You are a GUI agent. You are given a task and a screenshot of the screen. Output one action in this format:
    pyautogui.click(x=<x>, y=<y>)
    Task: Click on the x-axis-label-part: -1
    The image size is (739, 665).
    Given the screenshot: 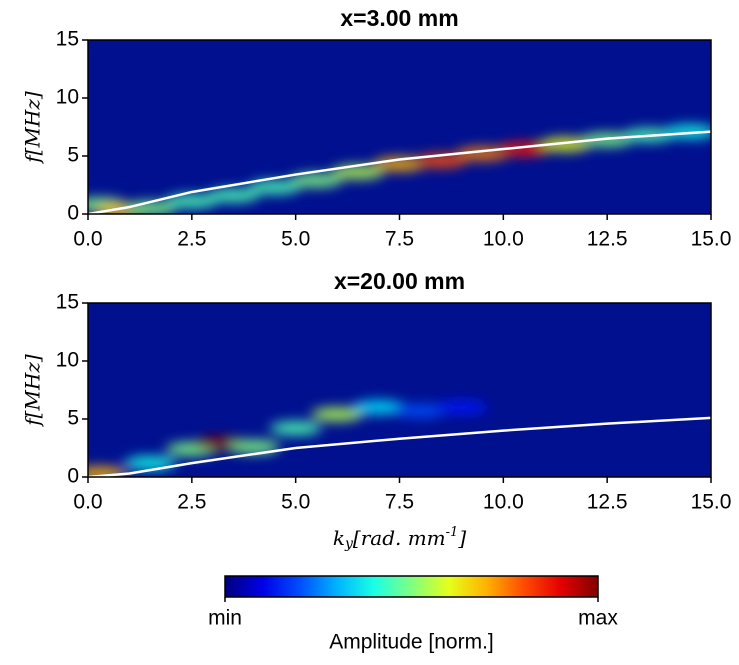 What is the action you would take?
    pyautogui.click(x=452, y=532)
    